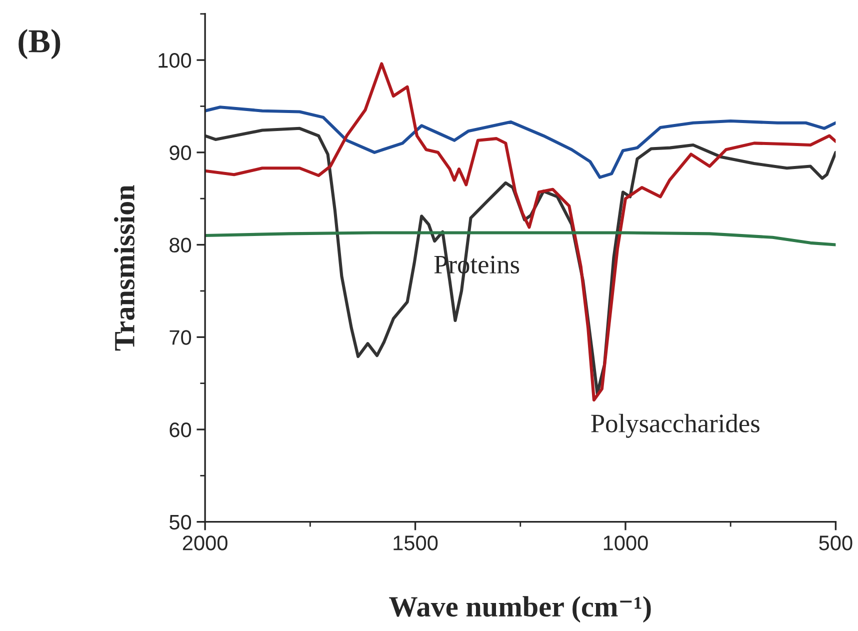  What do you see at coordinates (520, 609) in the screenshot?
I see `x-axis-title: Wave number (cm⁻¹)` at bounding box center [520, 609].